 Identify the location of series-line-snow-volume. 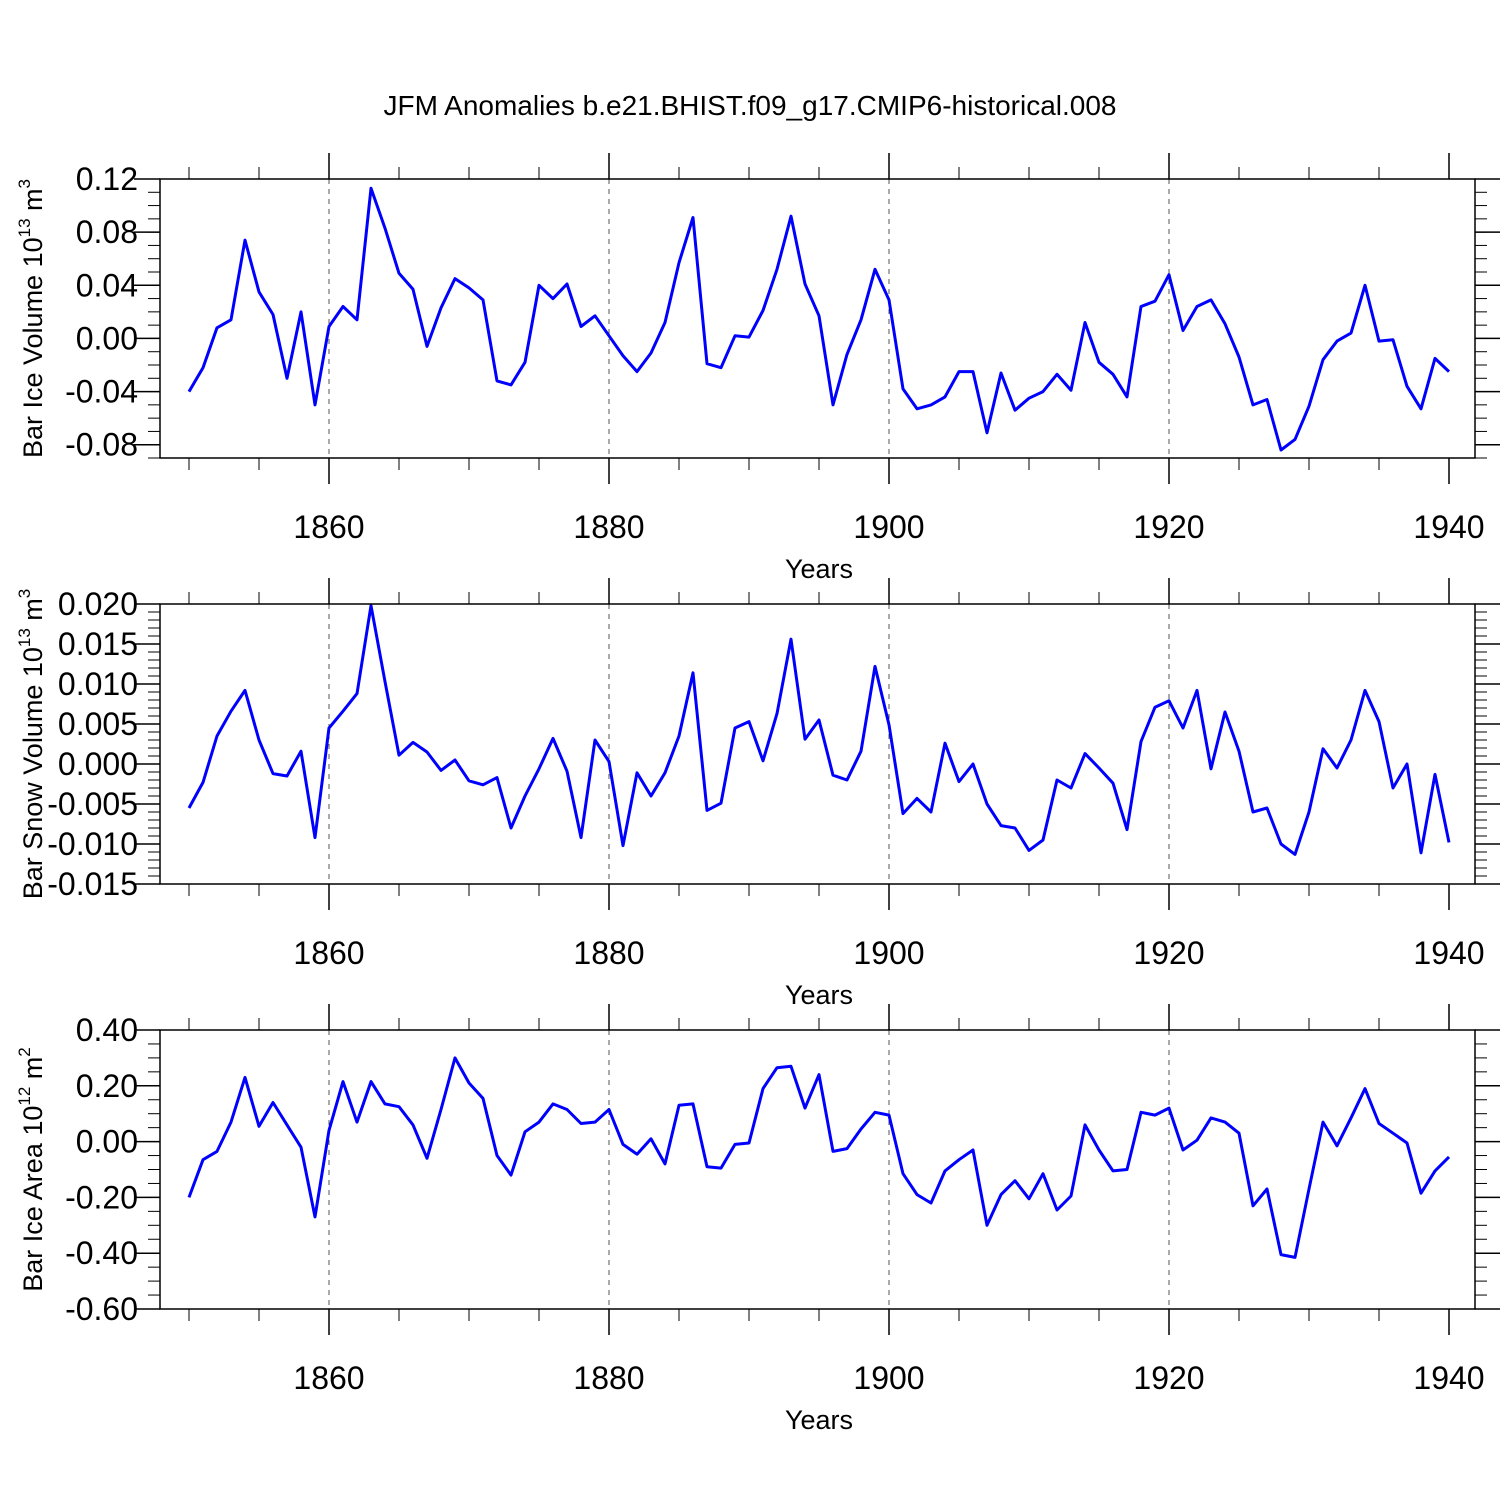
(819, 730).